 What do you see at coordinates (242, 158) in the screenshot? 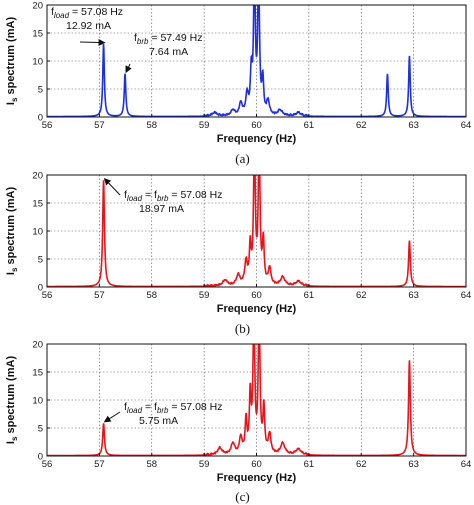
I see `panel-caption: (a)` at bounding box center [242, 158].